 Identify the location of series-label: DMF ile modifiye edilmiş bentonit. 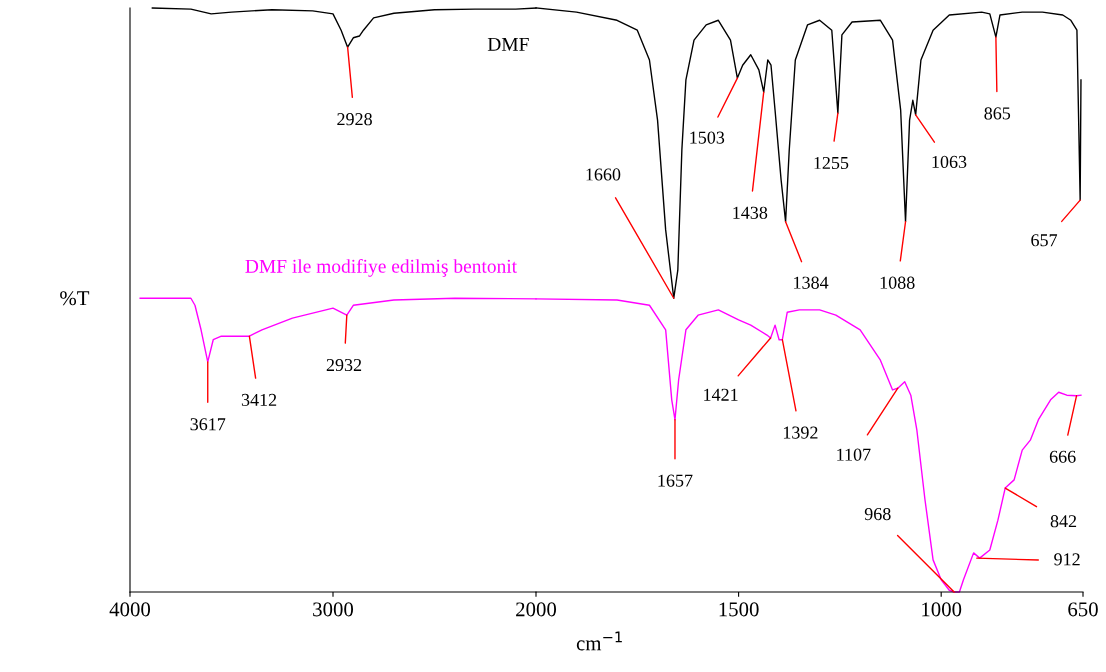
(381, 267).